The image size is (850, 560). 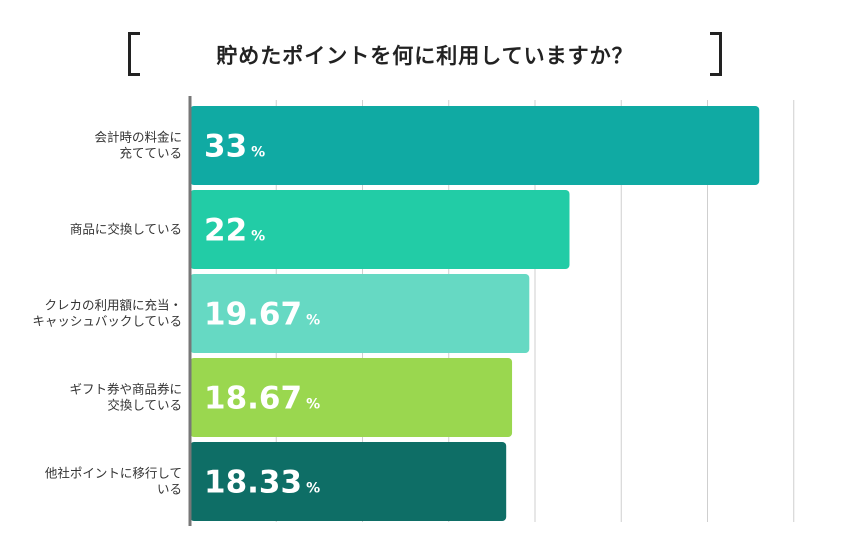 What do you see at coordinates (262, 399) in the screenshot?
I see `data-label: 18.67%` at bounding box center [262, 399].